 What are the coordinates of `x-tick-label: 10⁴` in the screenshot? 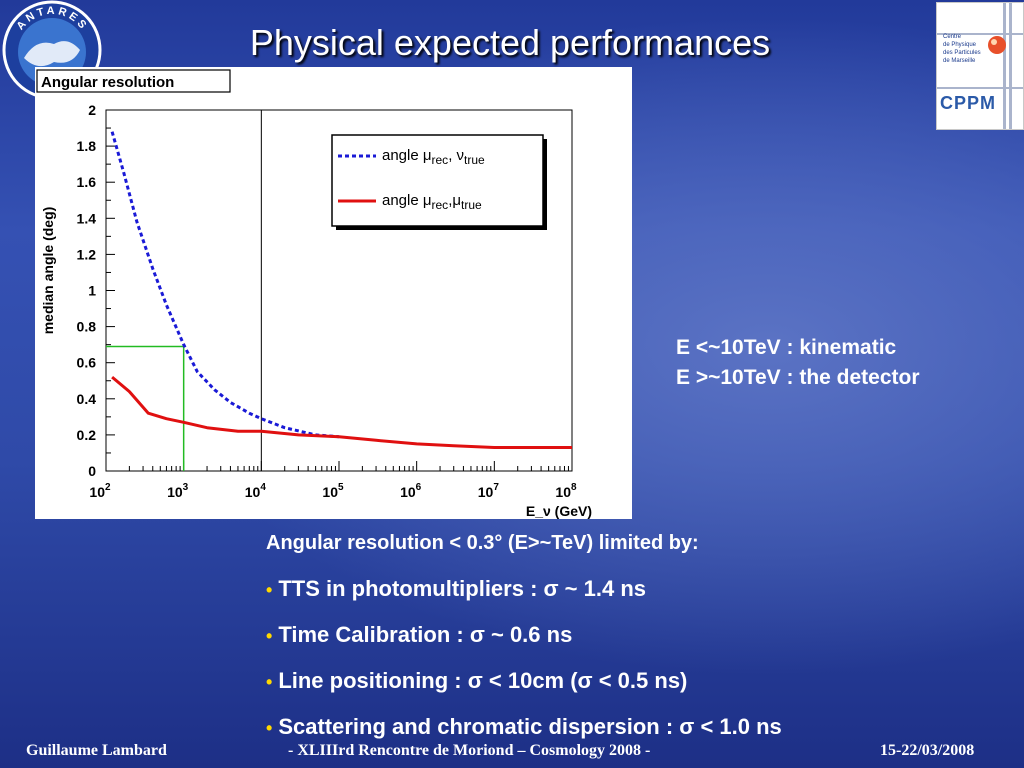 It's located at (256, 491).